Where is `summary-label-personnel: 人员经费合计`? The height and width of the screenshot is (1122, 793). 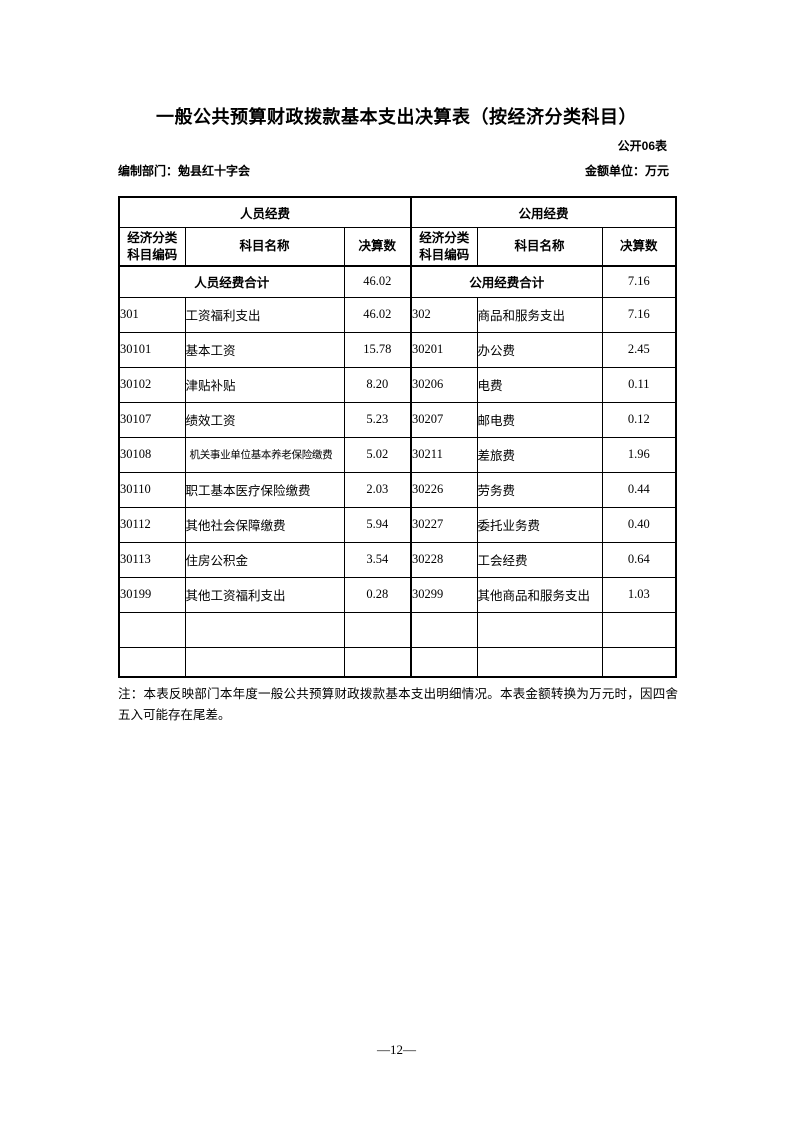
summary-label-personnel: 人员经费合计 is located at coordinates (231, 281).